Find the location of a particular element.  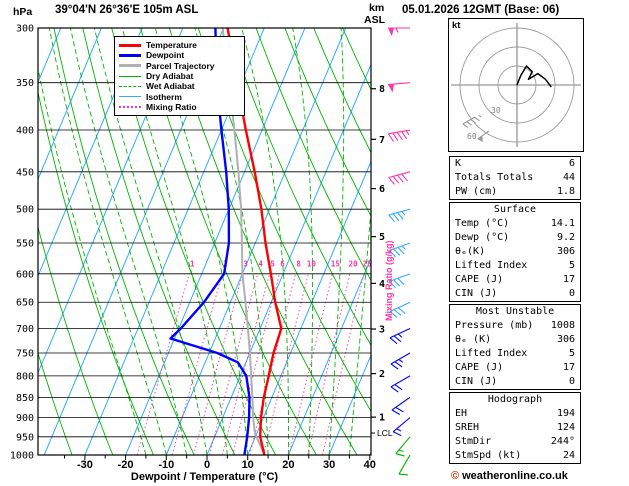

table-row-label: PW (cm) is located at coordinates (476, 191).